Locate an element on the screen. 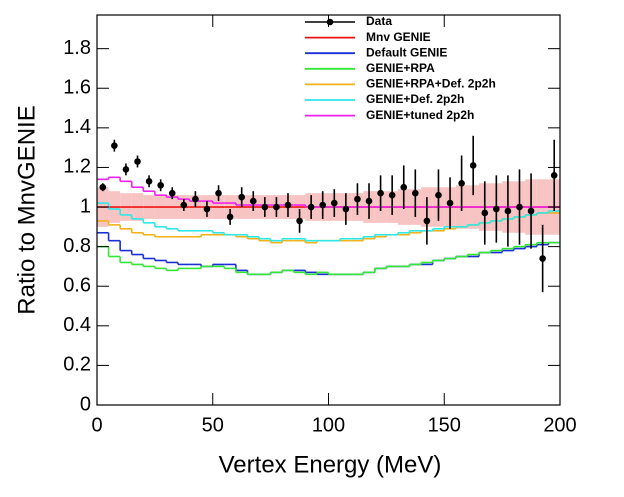 Image resolution: width=624 pixels, height=497 pixels. legend-label: Data is located at coordinates (379, 21).